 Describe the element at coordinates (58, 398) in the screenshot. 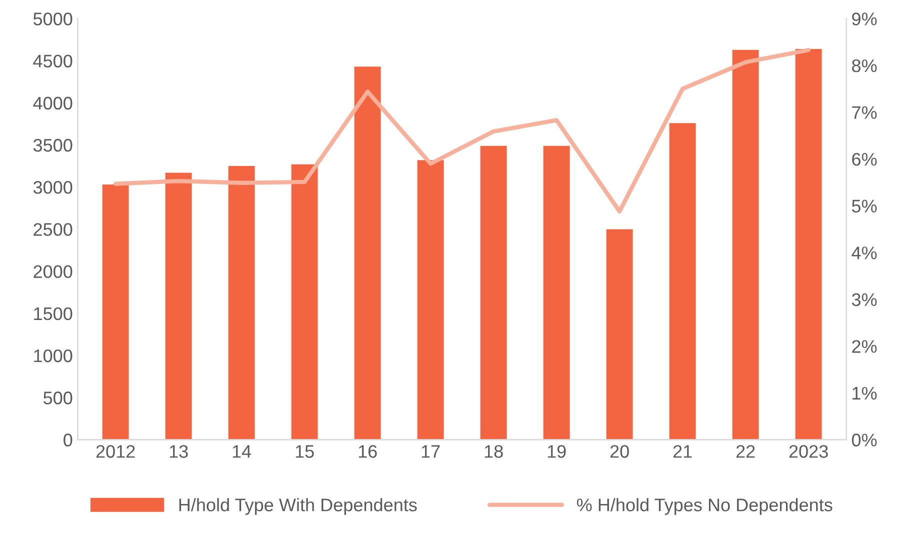

I see `y-tick-label: 500` at that location.